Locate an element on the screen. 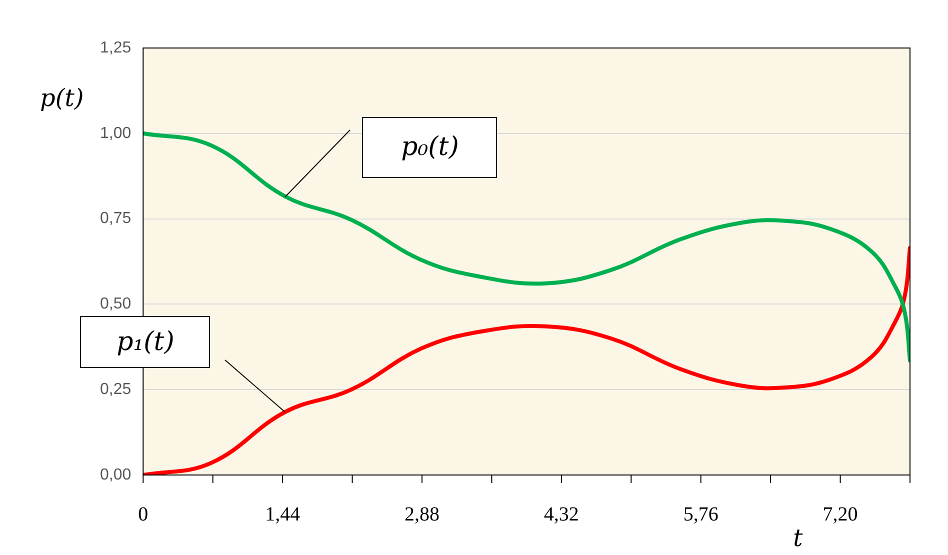  x-tick-label: 7,20 is located at coordinates (840, 514).